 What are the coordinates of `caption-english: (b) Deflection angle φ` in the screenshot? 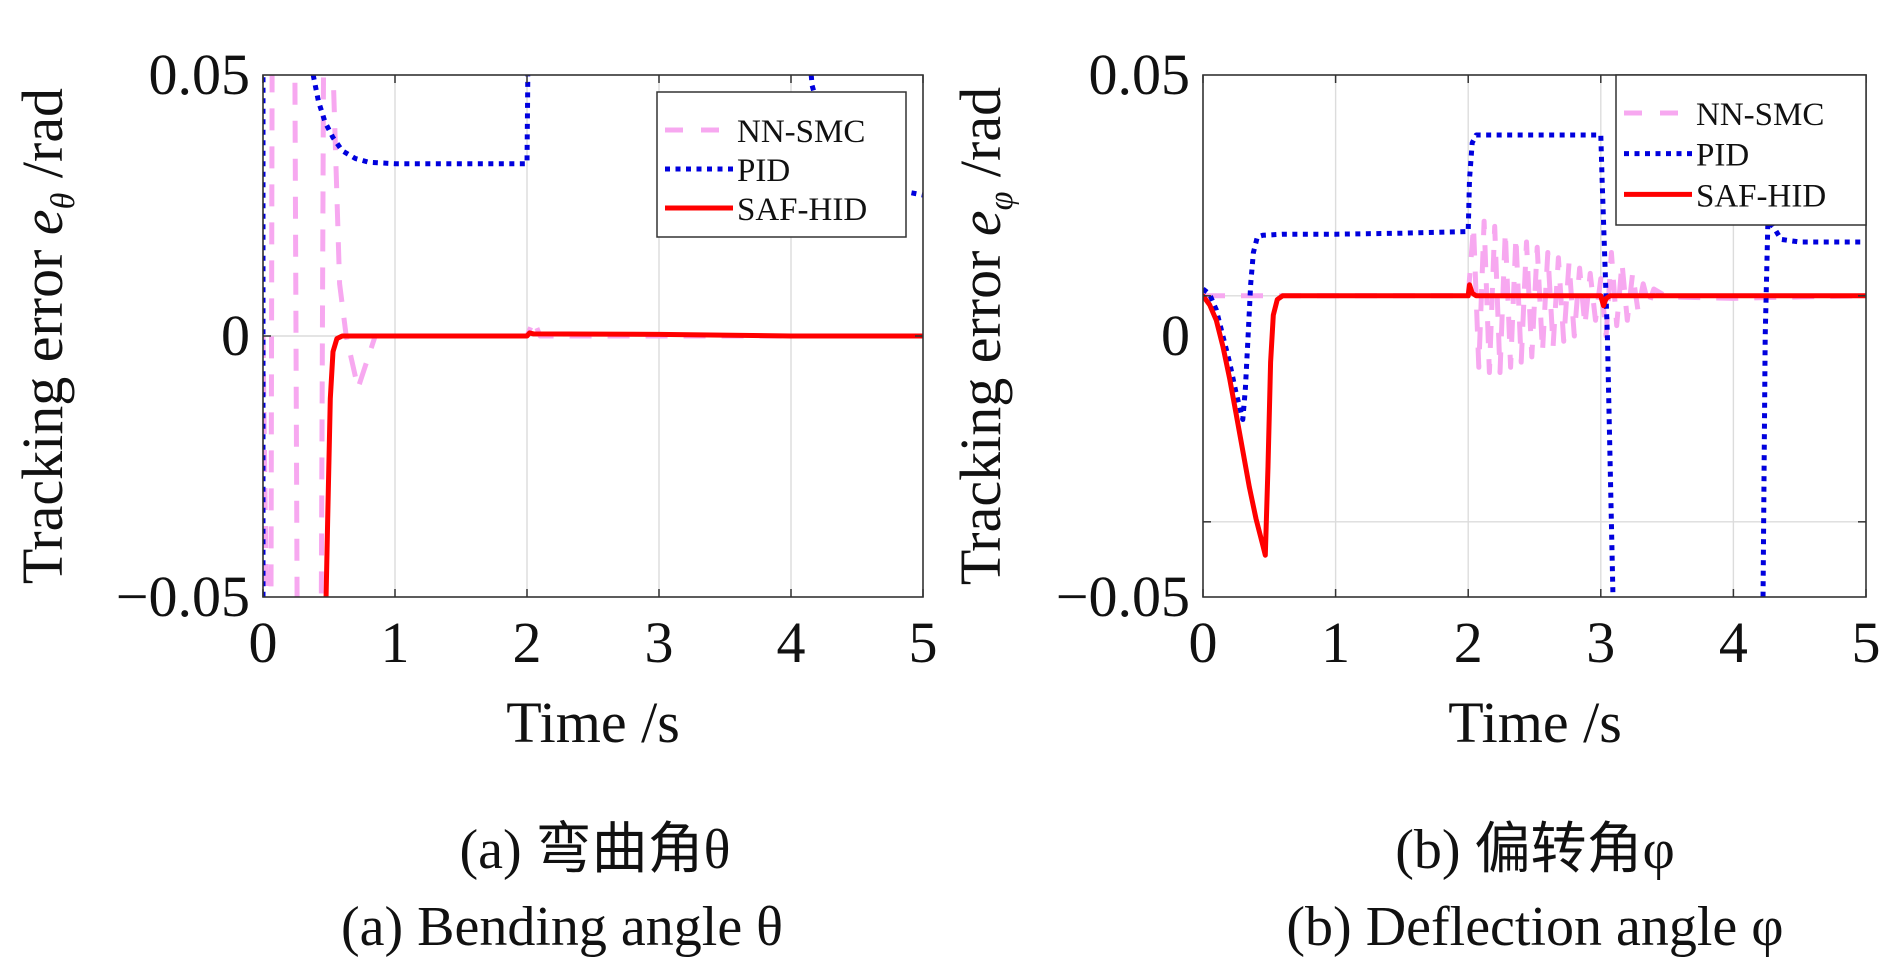 It's located at (1534, 927).